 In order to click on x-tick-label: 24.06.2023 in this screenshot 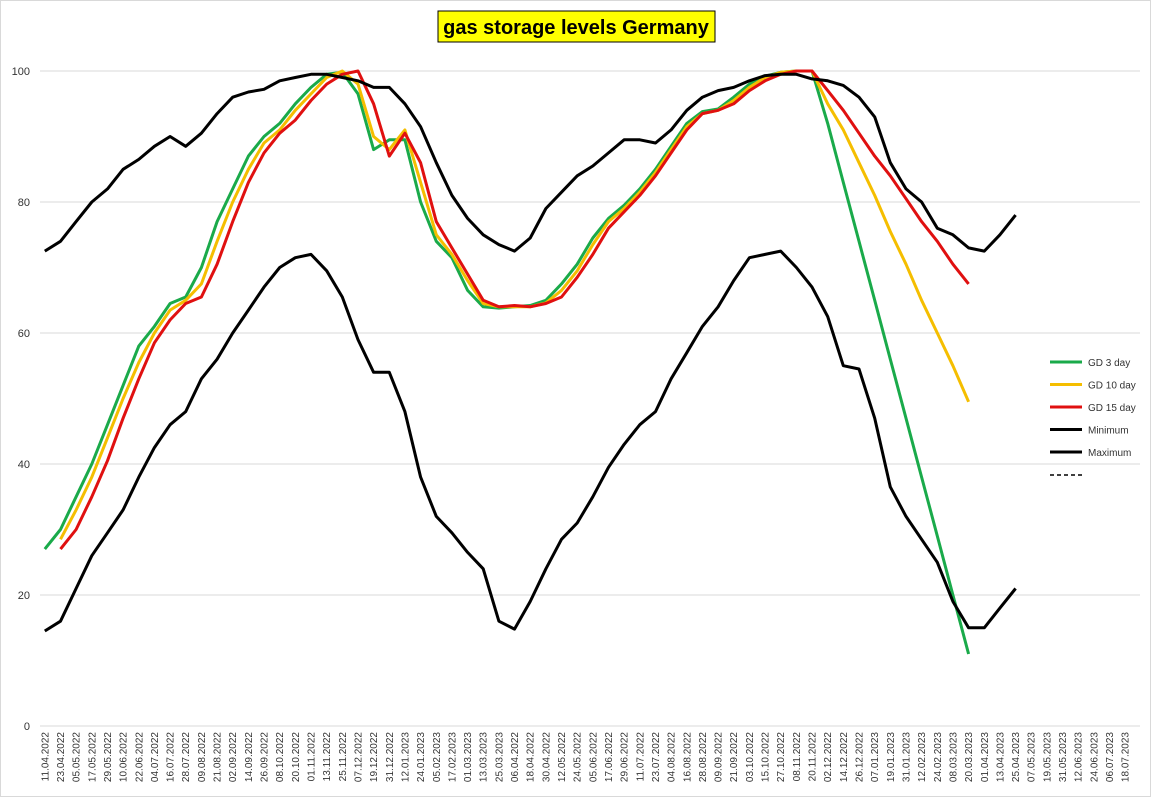, I will do `click(1094, 757)`.